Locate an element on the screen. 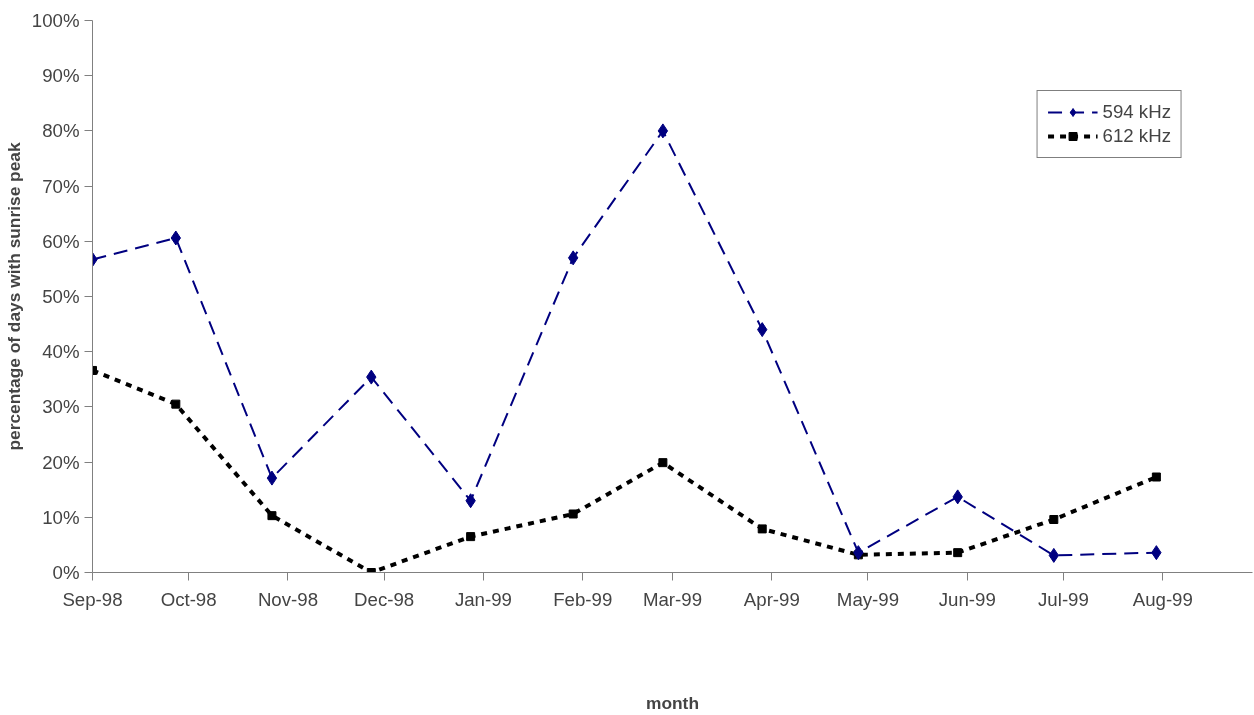 Image resolution: width=1254 pixels, height=715 pixels. x-tick-label: Aug-99 is located at coordinates (1162, 599).